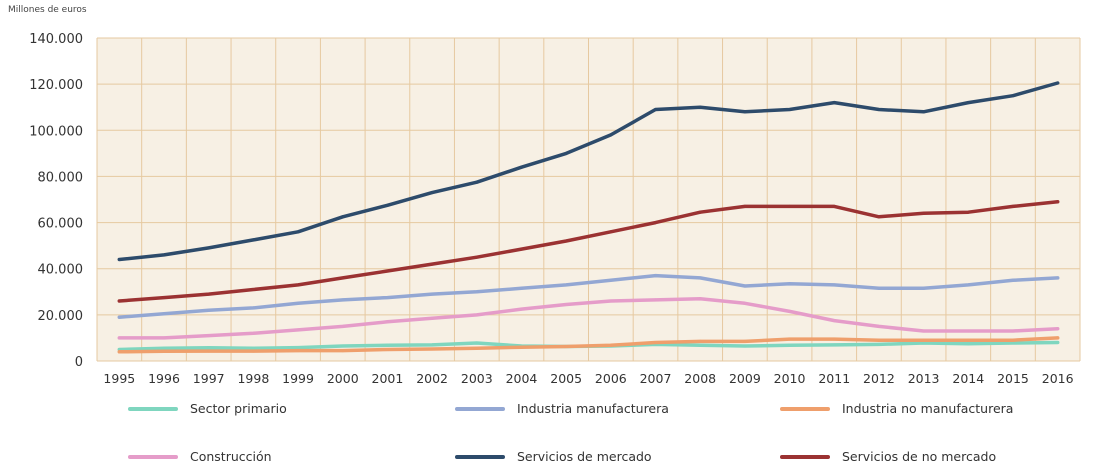 Image resolution: width=1095 pixels, height=464 pixels. What do you see at coordinates (209, 378) in the screenshot?
I see `x-tick-label: 1997` at bounding box center [209, 378].